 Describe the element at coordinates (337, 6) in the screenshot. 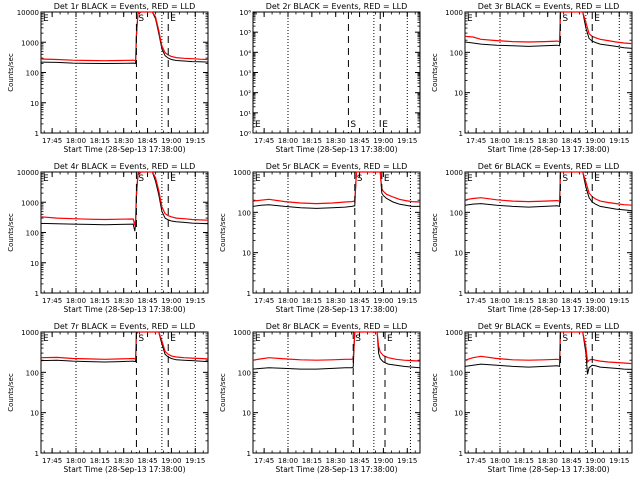

I see `panel-title: Det 2r BLACK = Events, RED = LLD` at that location.